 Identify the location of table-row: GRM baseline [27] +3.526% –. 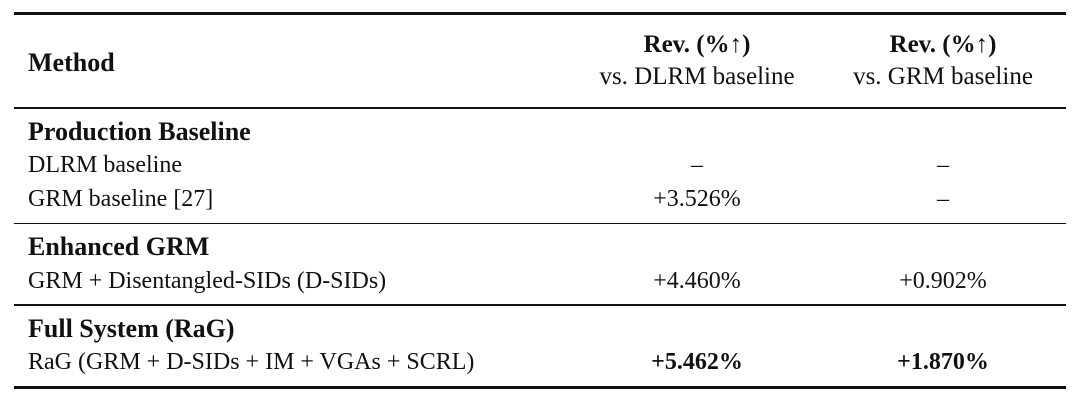
(540, 200).